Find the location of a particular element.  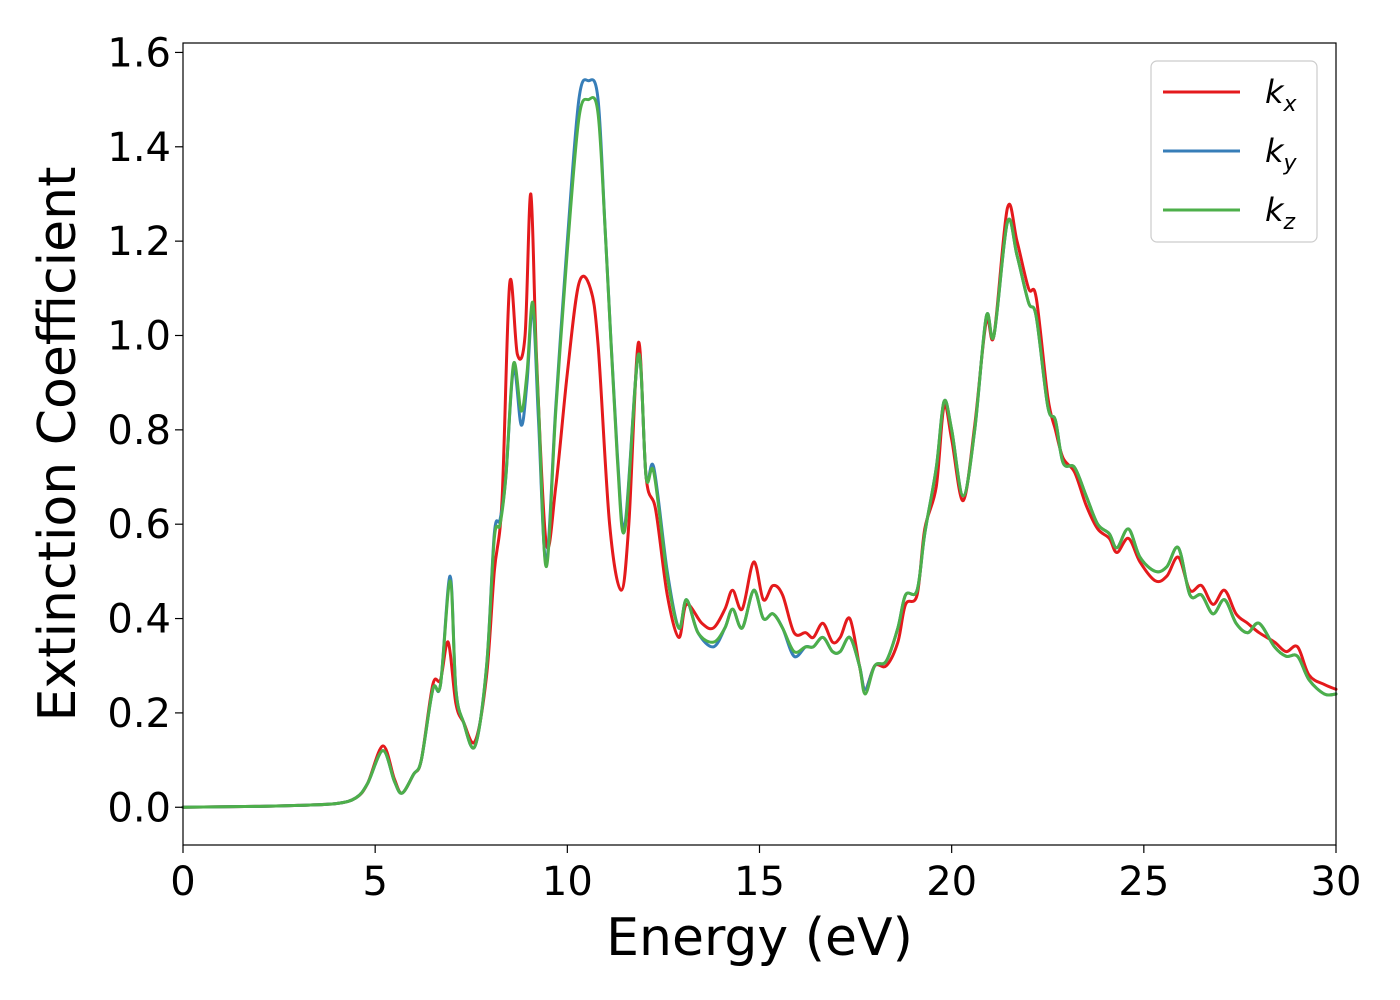

legend-label-y: ky is located at coordinates (1281, 154).